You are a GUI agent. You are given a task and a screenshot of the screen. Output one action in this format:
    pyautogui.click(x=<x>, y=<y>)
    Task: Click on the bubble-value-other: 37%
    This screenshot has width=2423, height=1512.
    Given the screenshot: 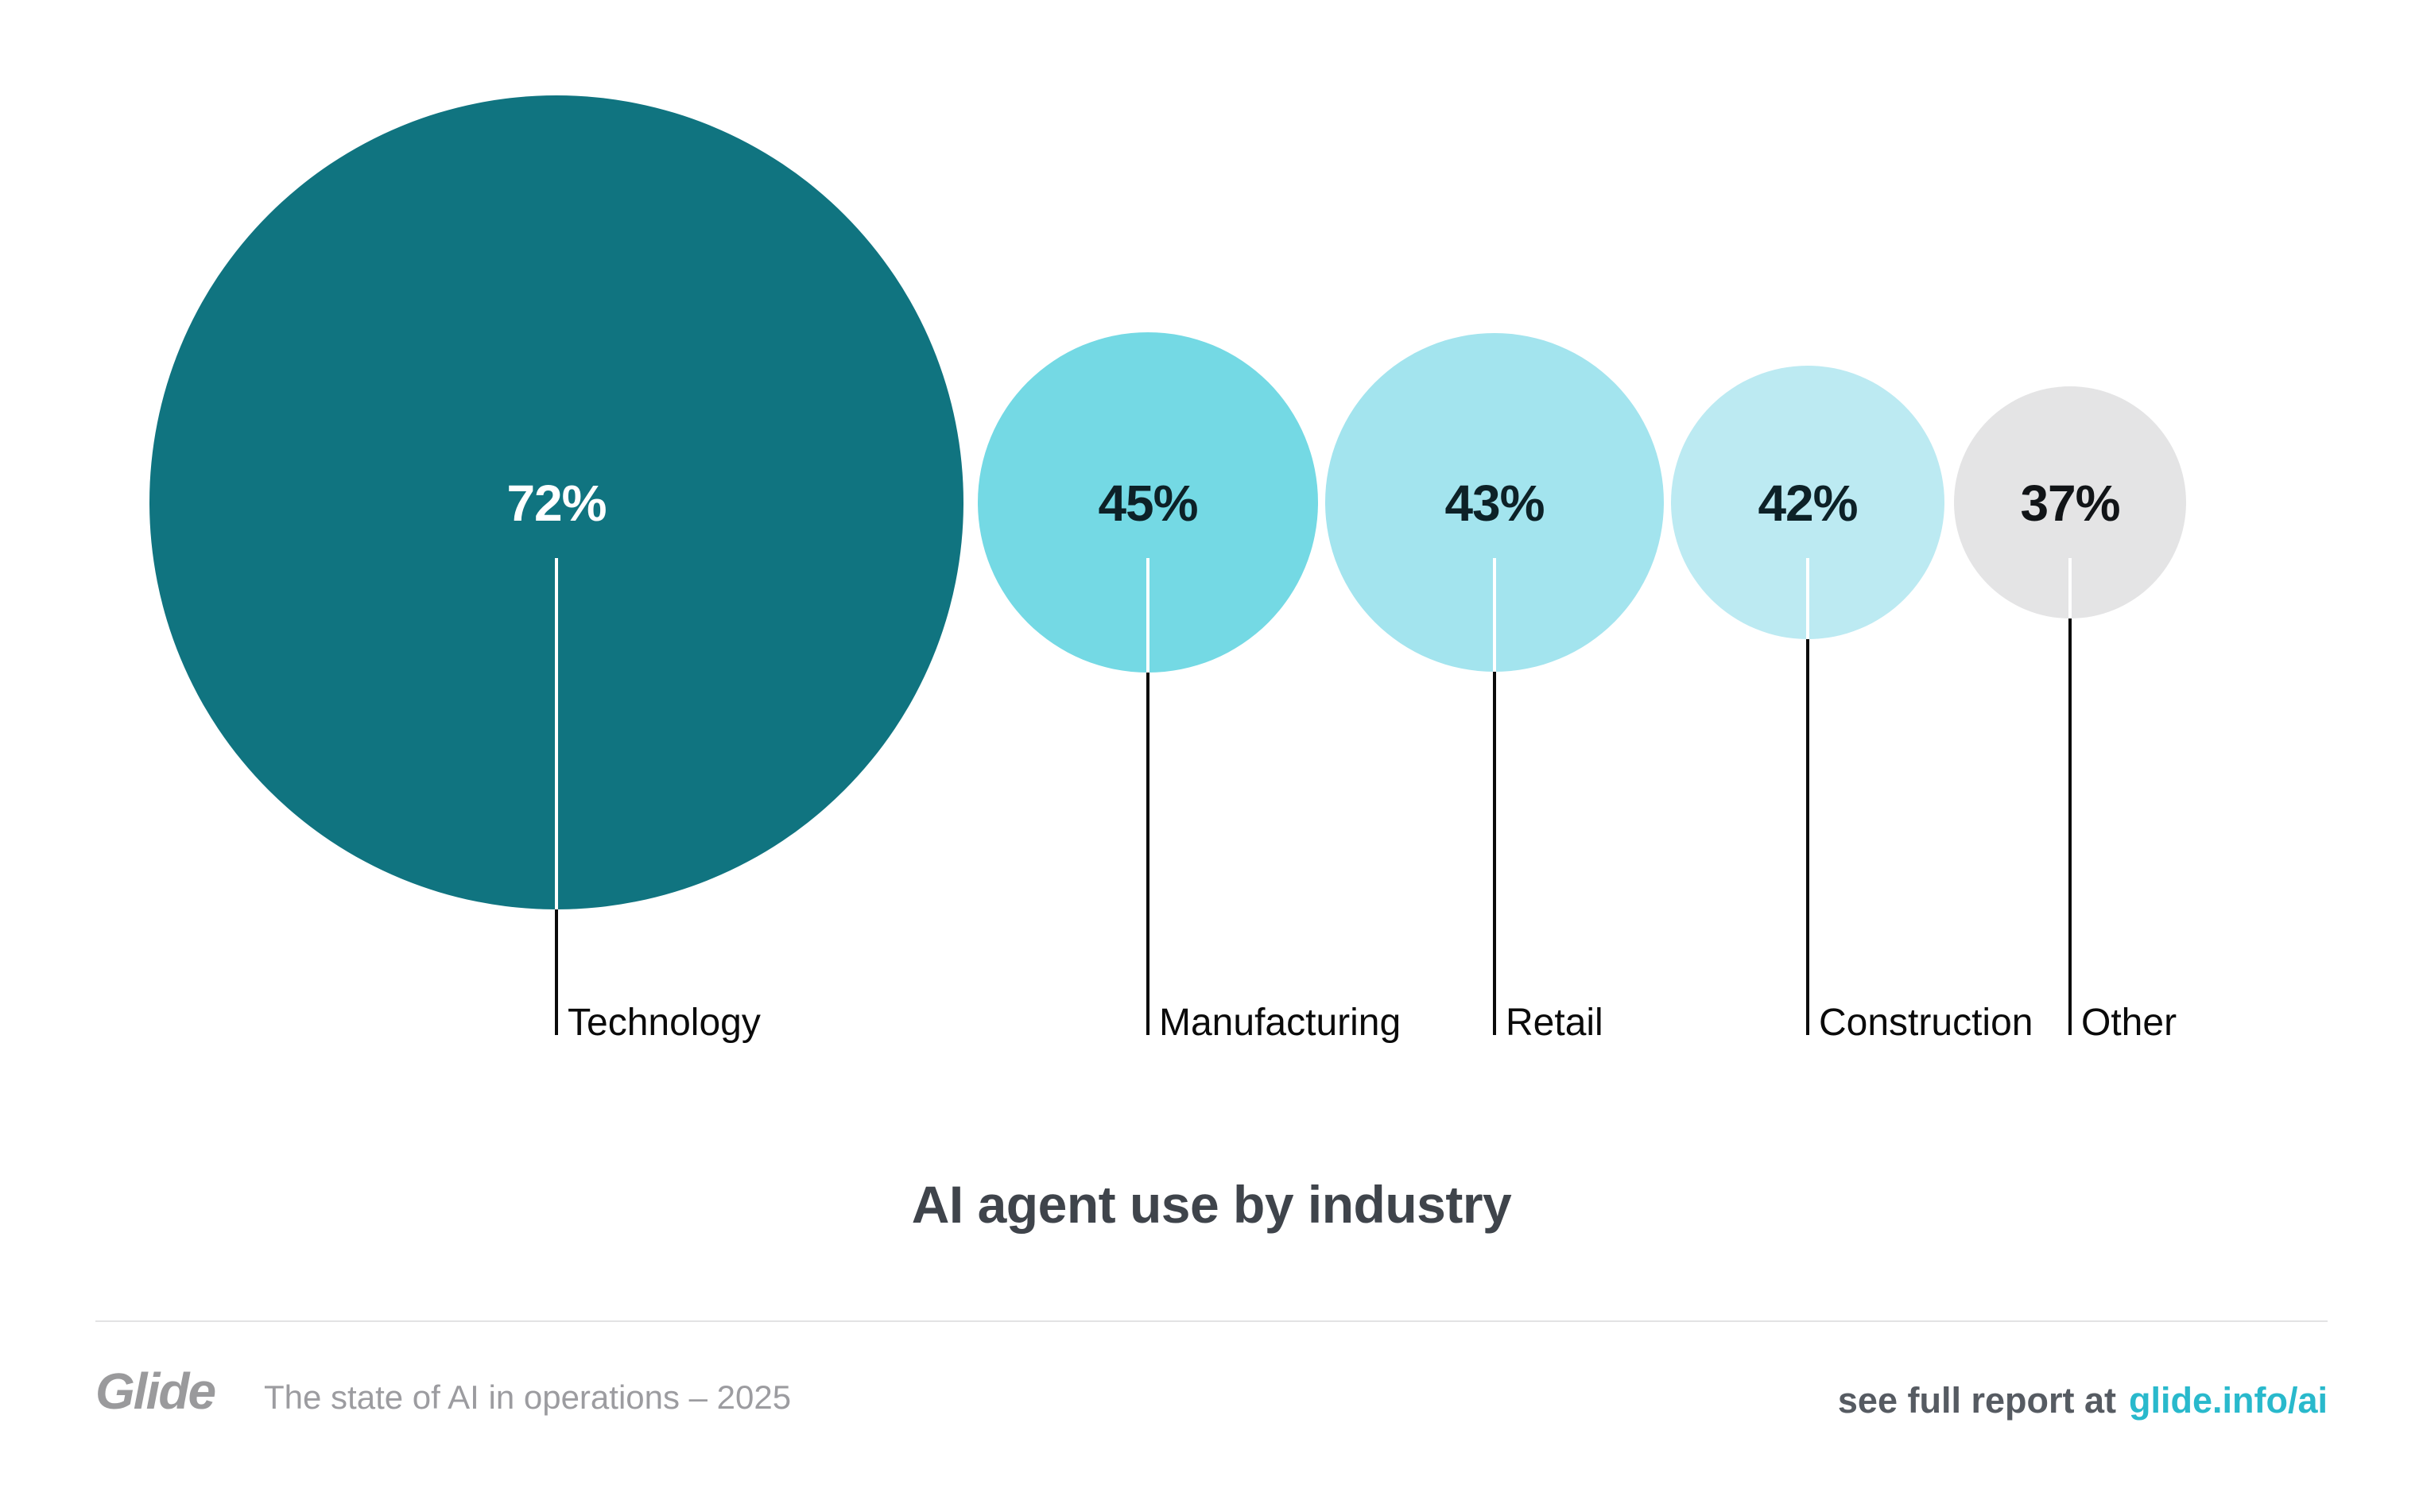 What is the action you would take?
    pyautogui.click(x=2070, y=503)
    